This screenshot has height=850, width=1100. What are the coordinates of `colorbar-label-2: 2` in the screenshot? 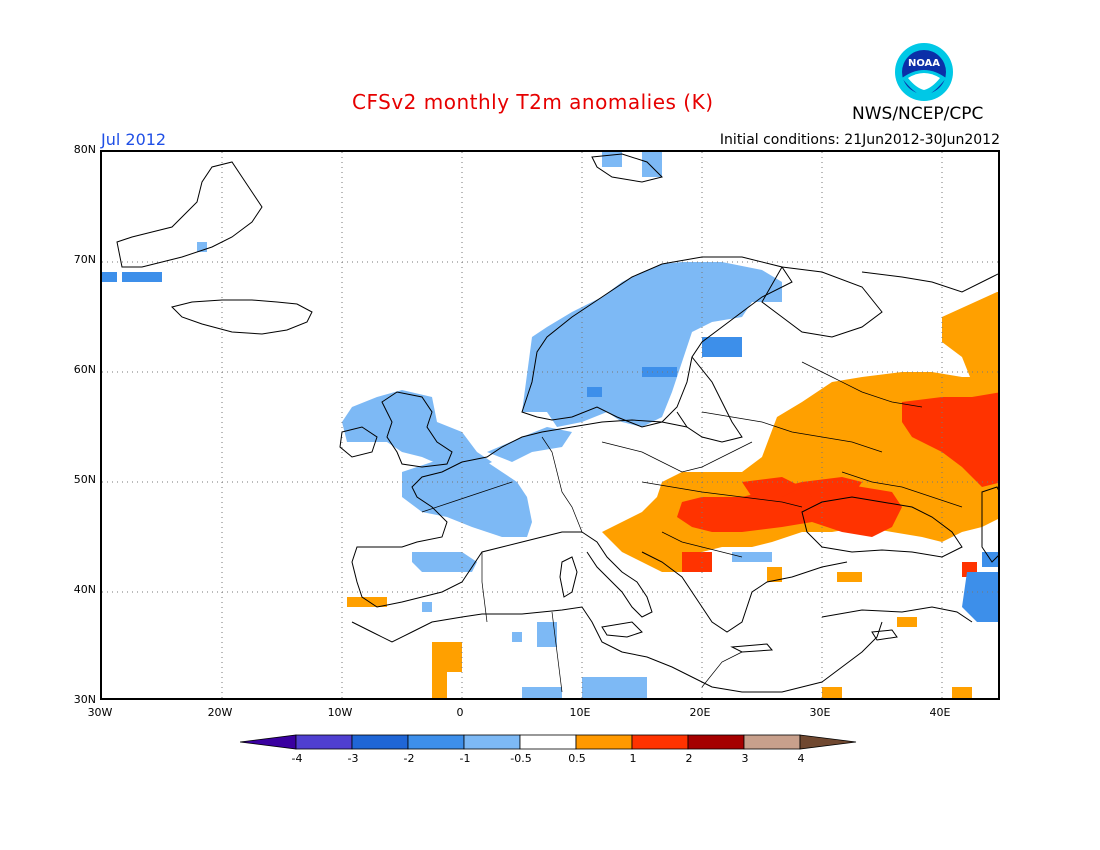 It's located at (689, 758).